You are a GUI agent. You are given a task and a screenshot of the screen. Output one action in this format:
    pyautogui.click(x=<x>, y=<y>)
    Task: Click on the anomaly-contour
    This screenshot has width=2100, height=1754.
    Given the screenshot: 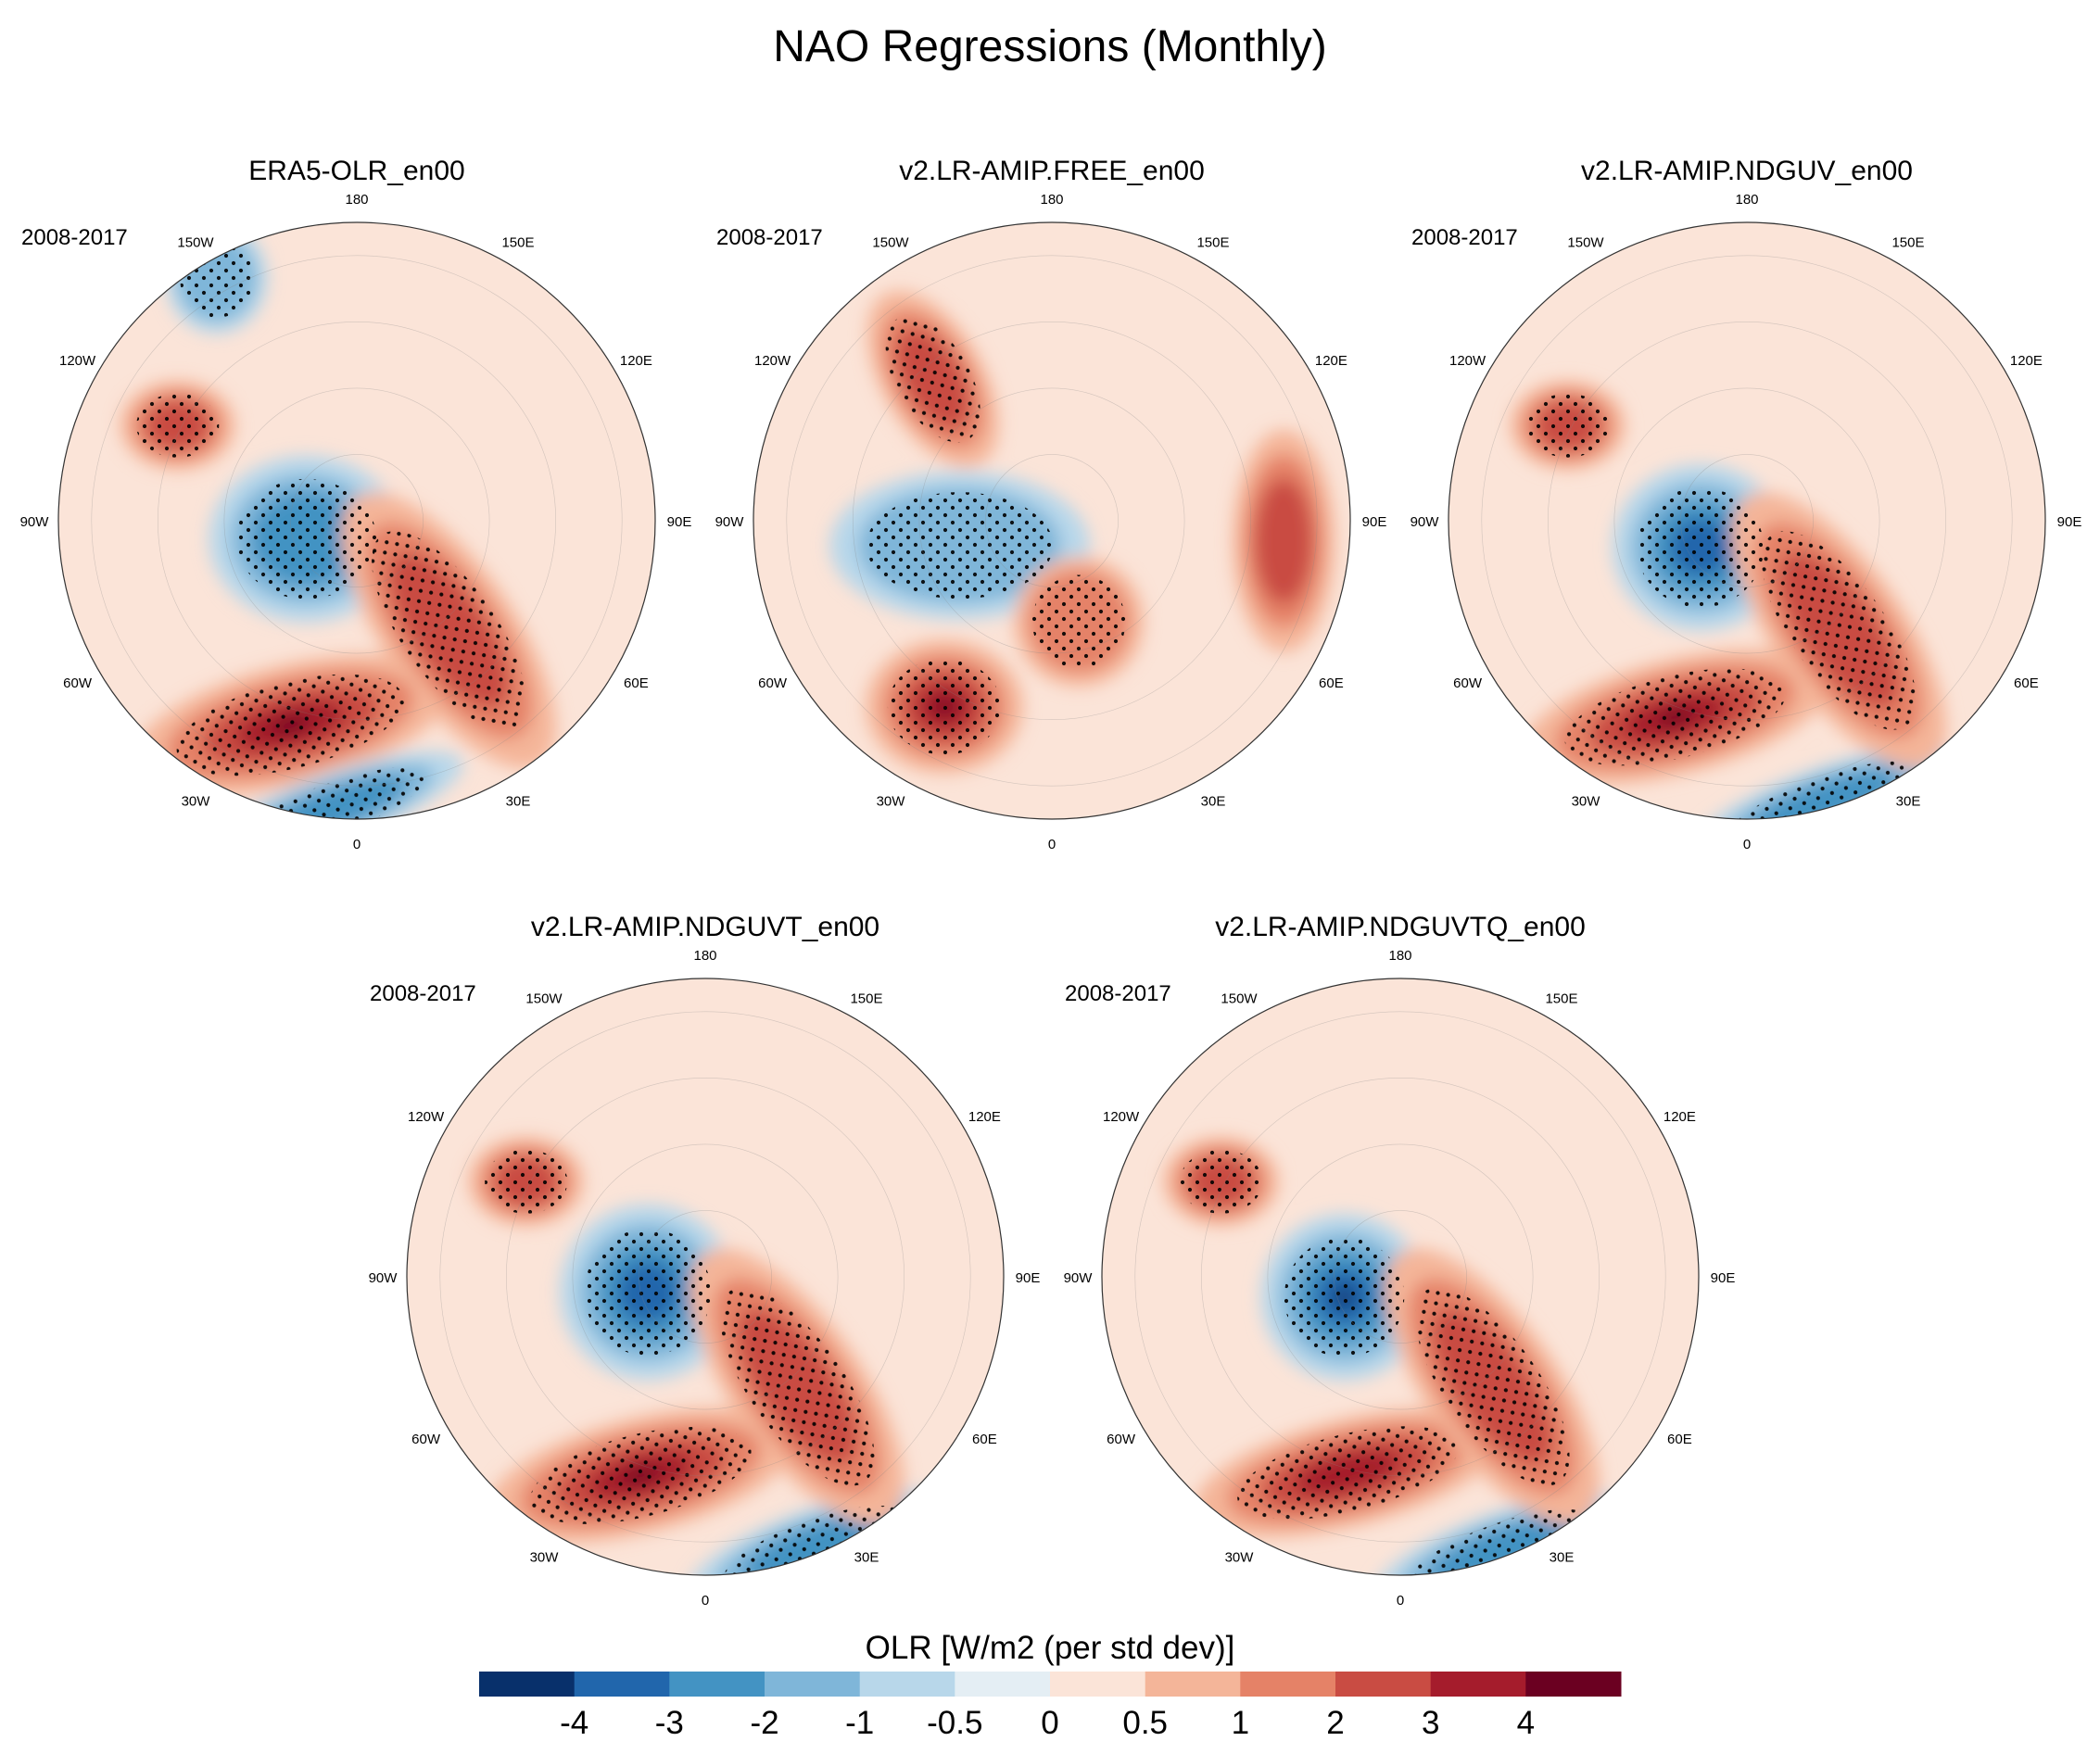 What is the action you would take?
    pyautogui.click(x=1283, y=541)
    